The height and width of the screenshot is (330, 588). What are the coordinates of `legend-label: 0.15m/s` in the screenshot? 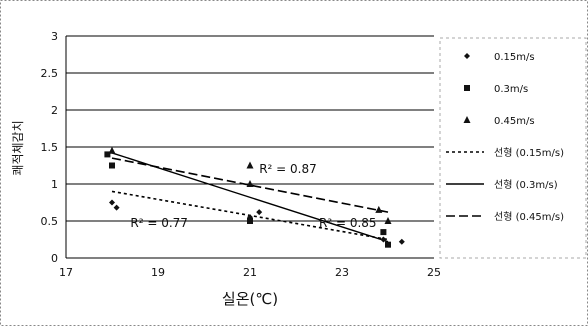 It's located at (514, 57).